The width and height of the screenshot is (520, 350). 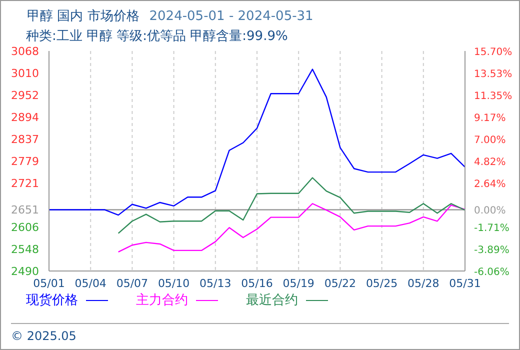 I want to click on x-tick-label: 05/13, so click(x=216, y=283).